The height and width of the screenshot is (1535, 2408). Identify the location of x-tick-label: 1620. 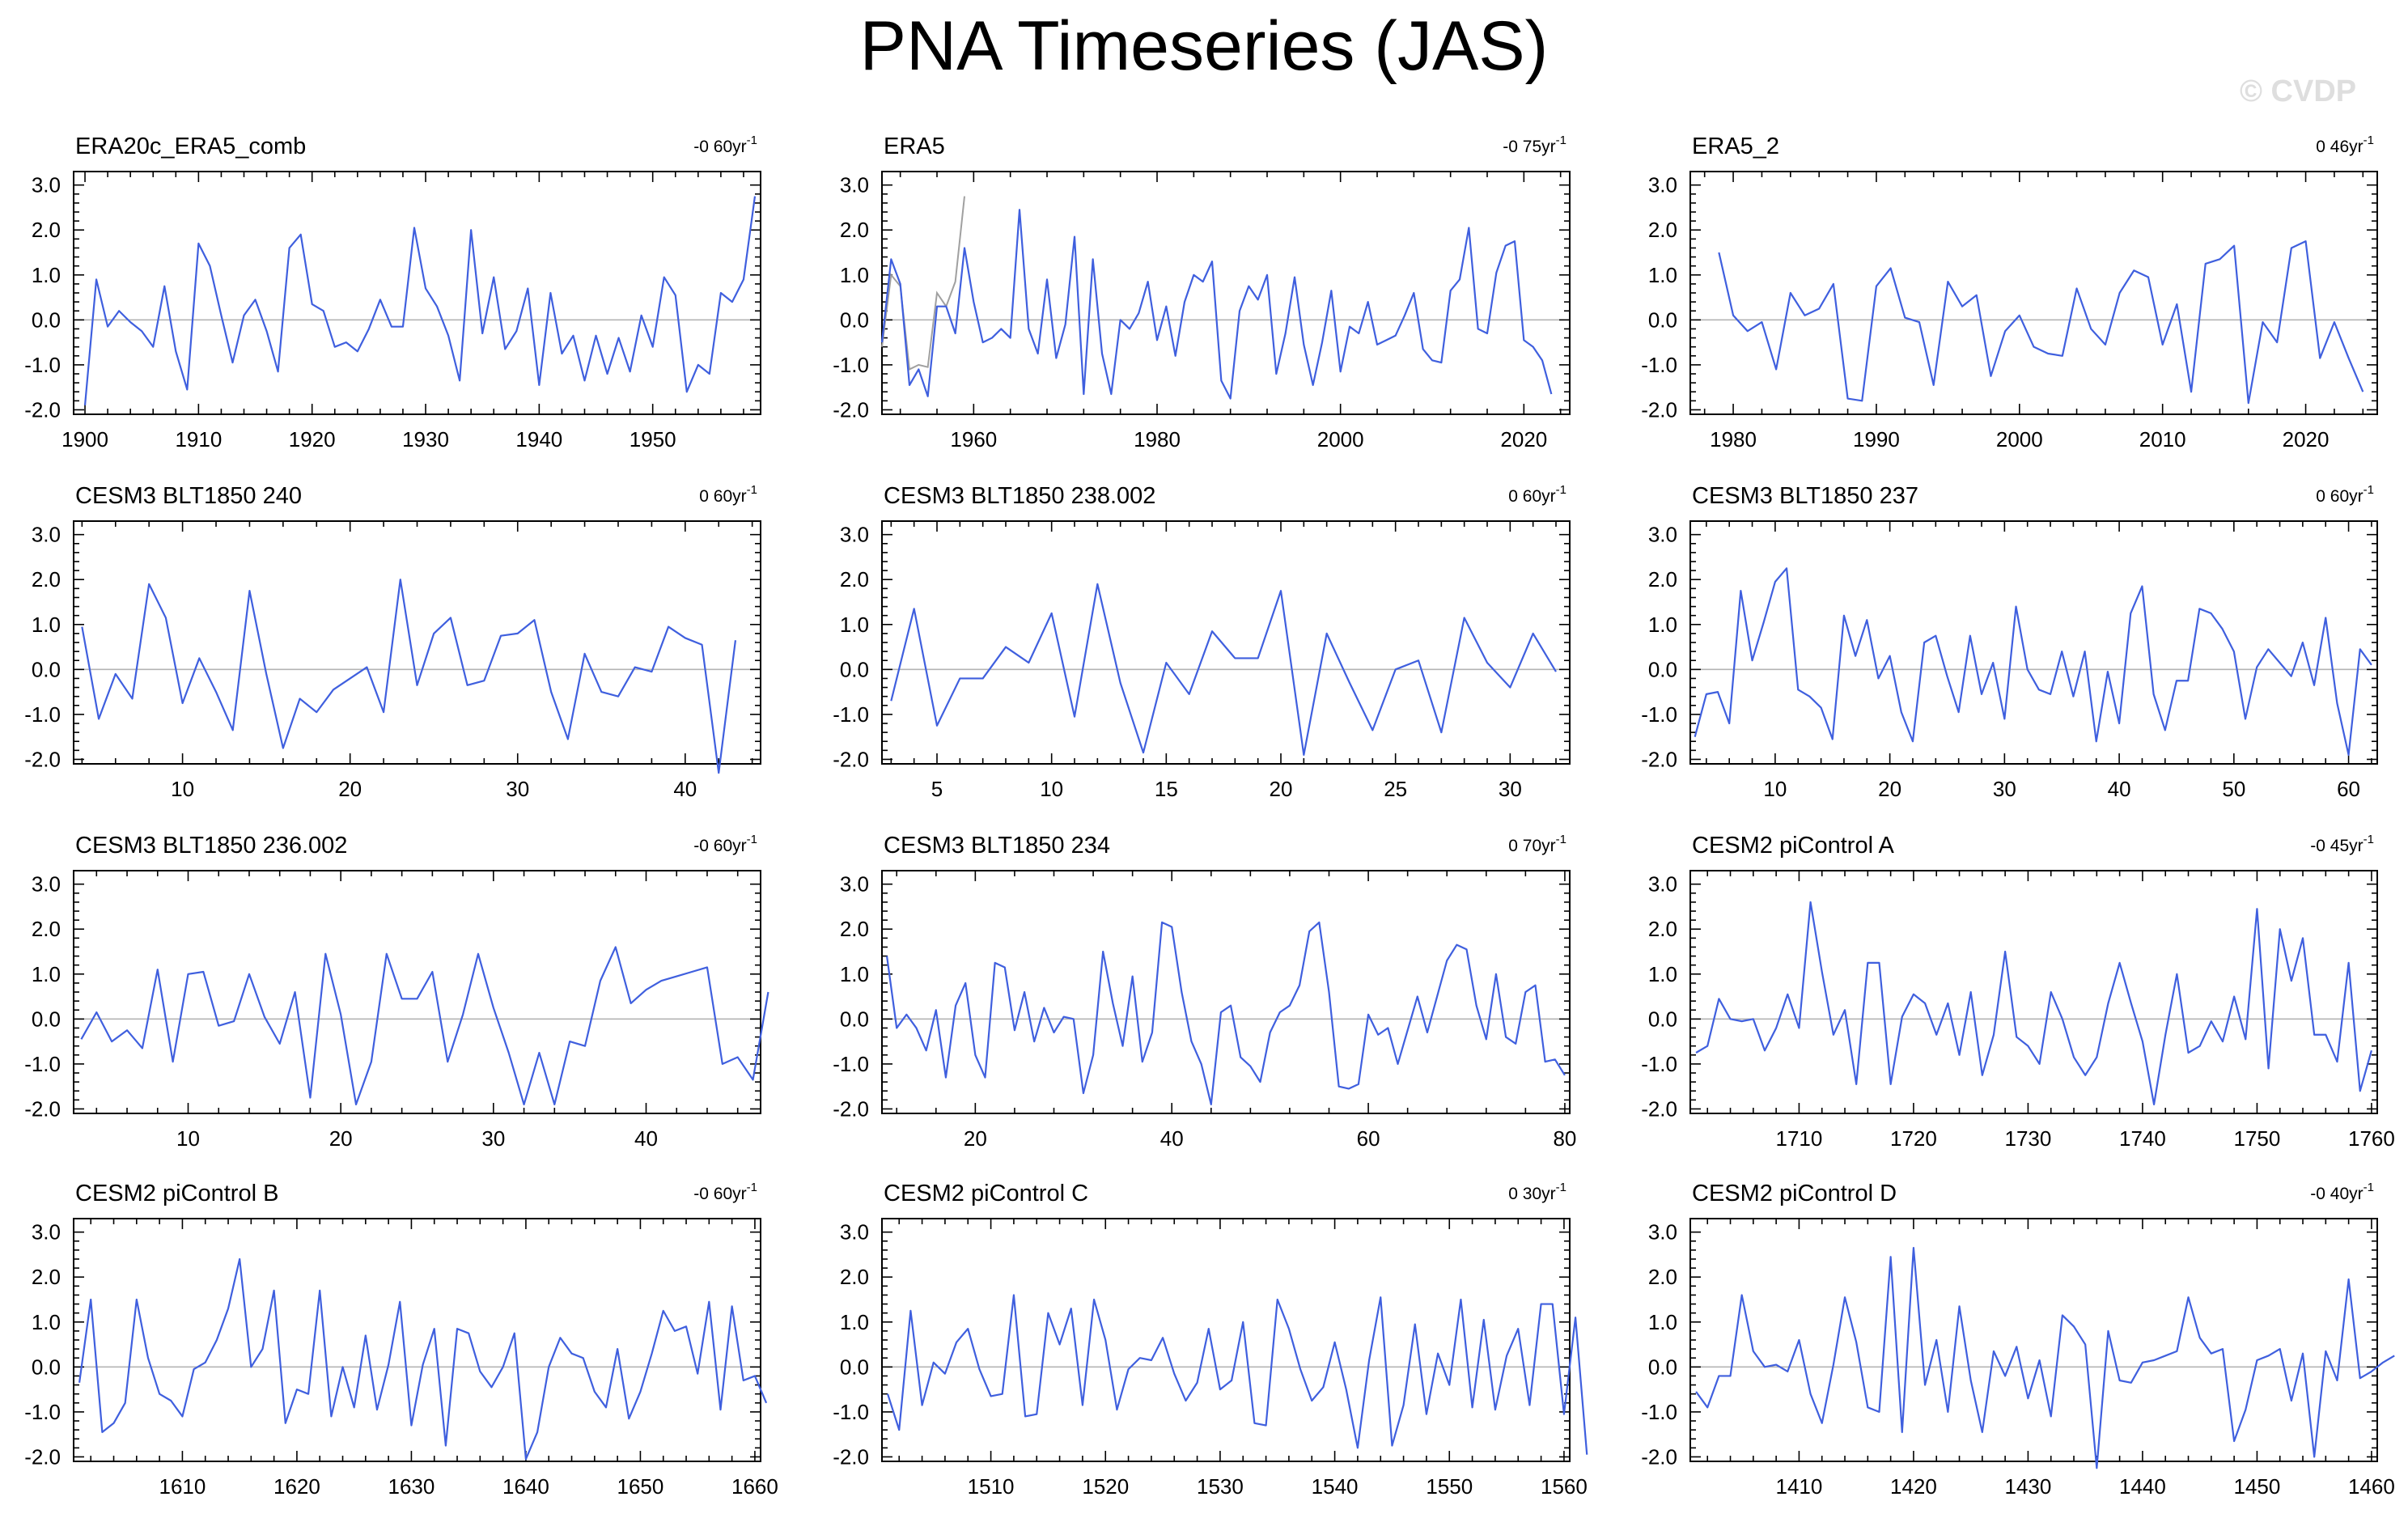
(296, 1486).